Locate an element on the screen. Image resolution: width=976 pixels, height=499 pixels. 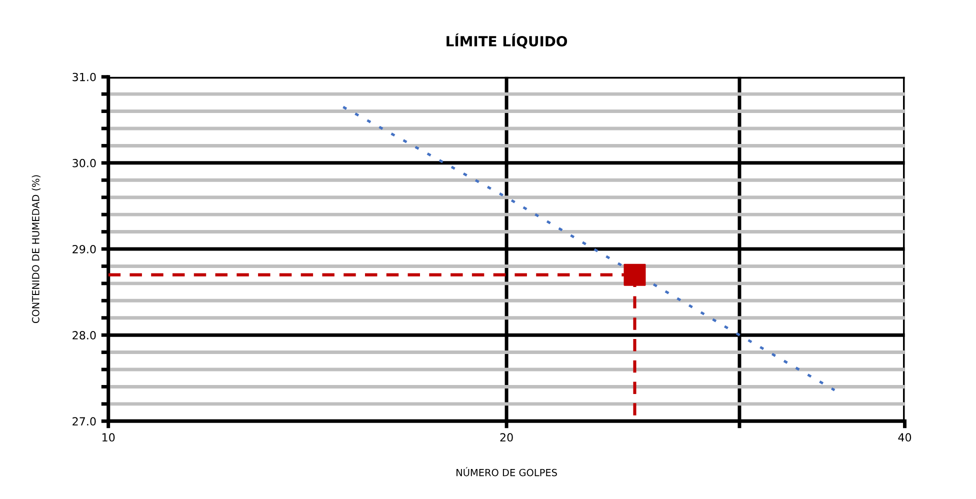
y-tick-label: 29.0 is located at coordinates (84, 249).